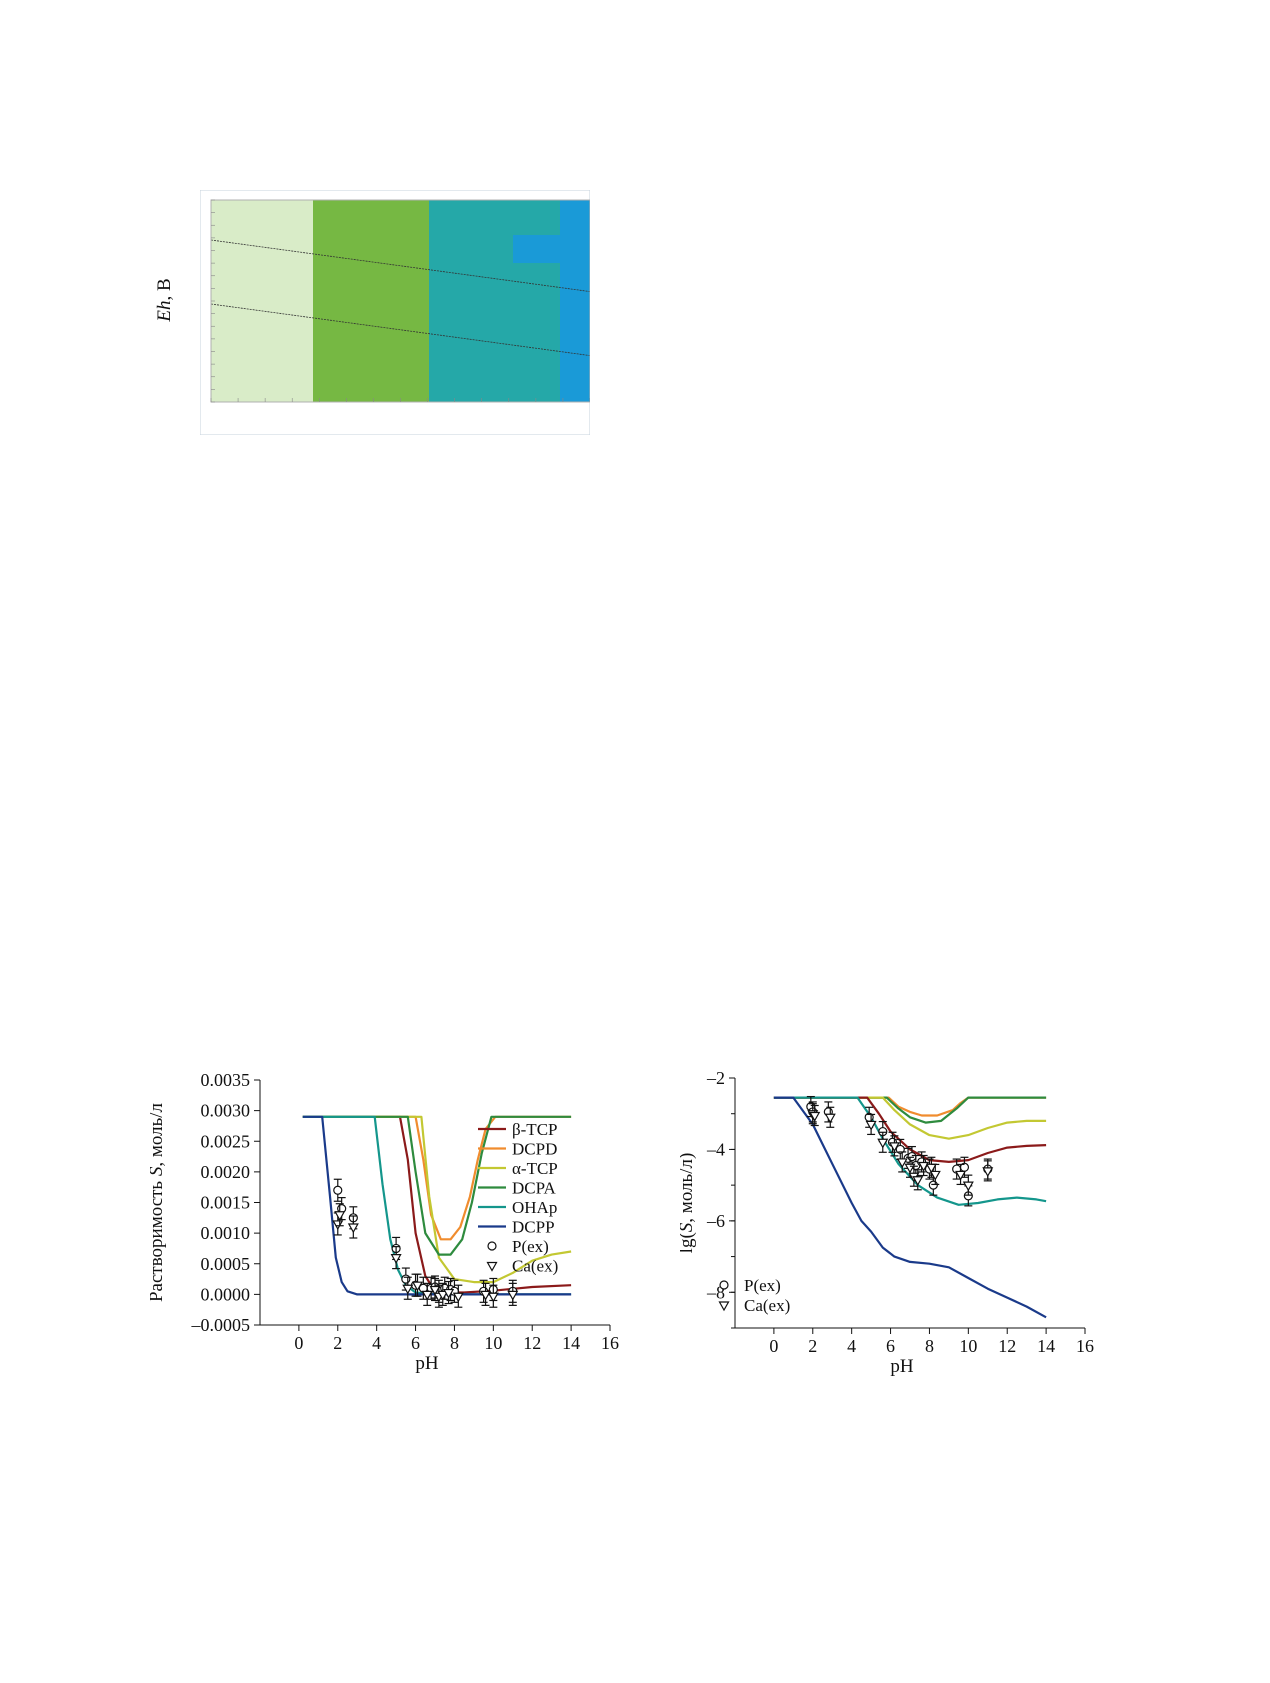 The height and width of the screenshot is (1683, 1270). What do you see at coordinates (402, 266) in the screenshot?
I see `eh-water-upper-line` at bounding box center [402, 266].